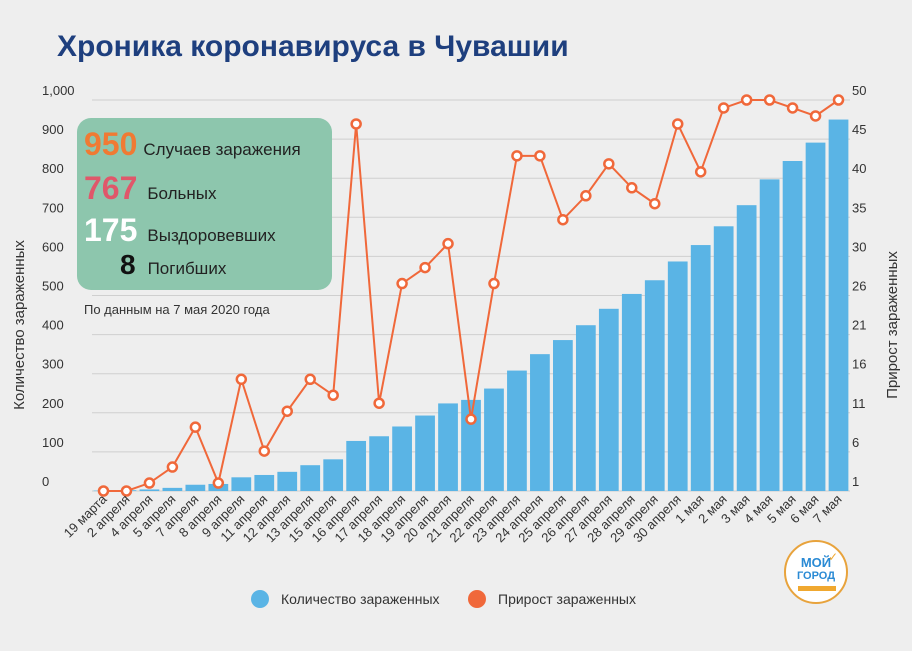 The image size is (912, 651). I want to click on stat-sick-label: Больных, so click(182, 193).